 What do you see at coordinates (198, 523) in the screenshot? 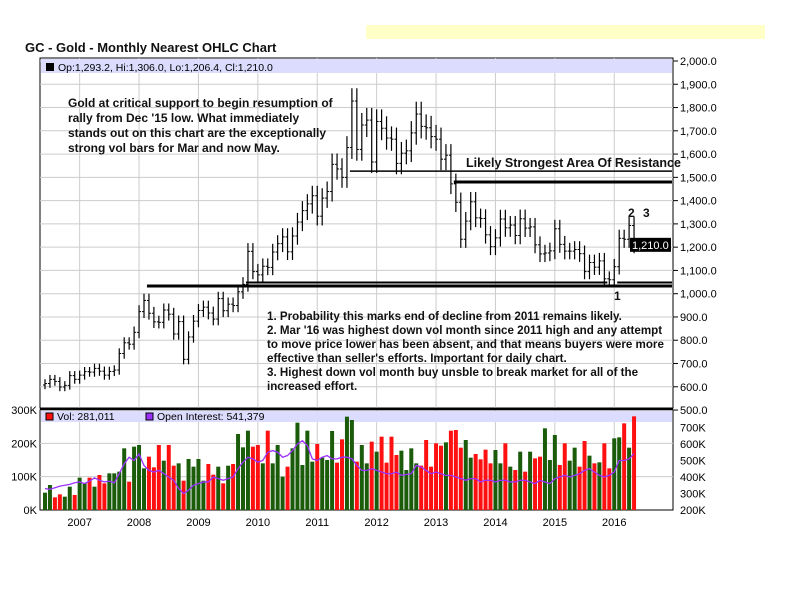
I see `year-label: 2009` at bounding box center [198, 523].